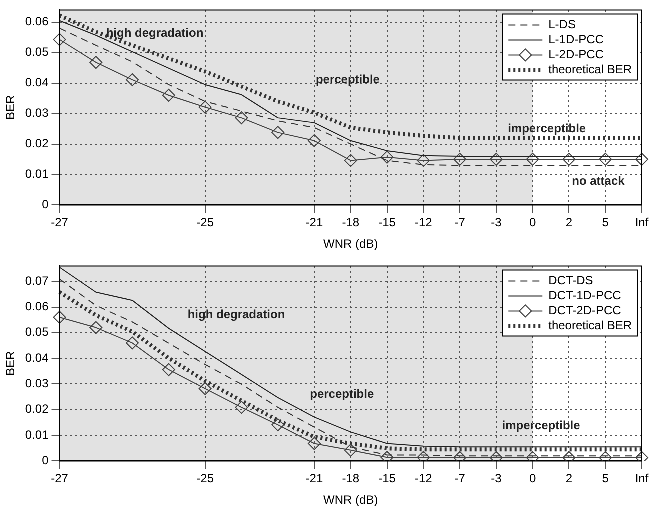 The width and height of the screenshot is (656, 513). What do you see at coordinates (576, 39) in the screenshot?
I see `legend-label: L-1D-PCC` at bounding box center [576, 39].